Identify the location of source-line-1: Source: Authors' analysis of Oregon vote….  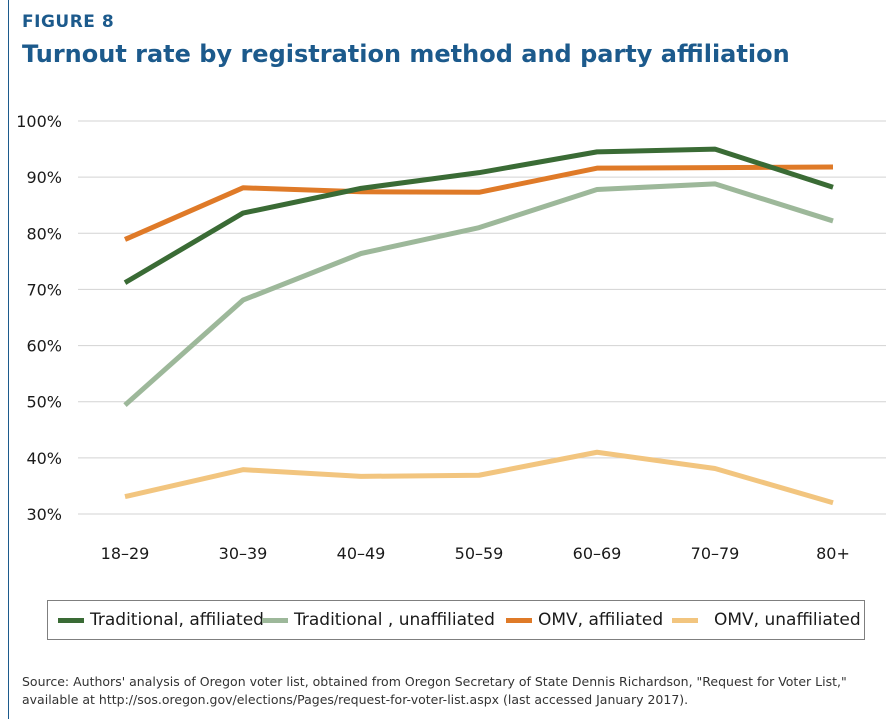
(434, 681).